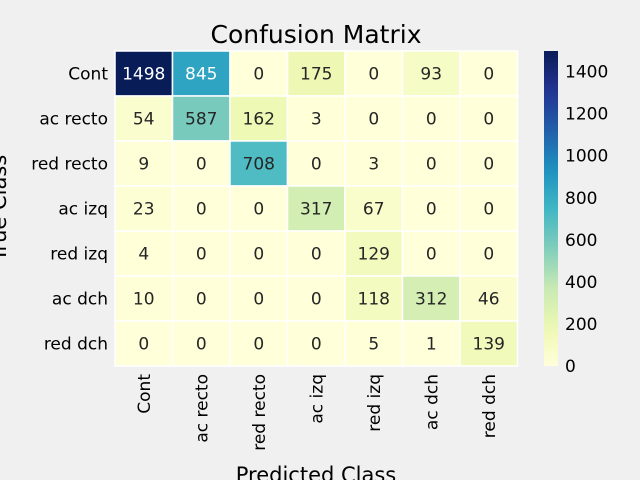 The height and width of the screenshot is (480, 640). Describe the element at coordinates (570, 367) in the screenshot. I see `colorbar-tick-label: 0` at that location.